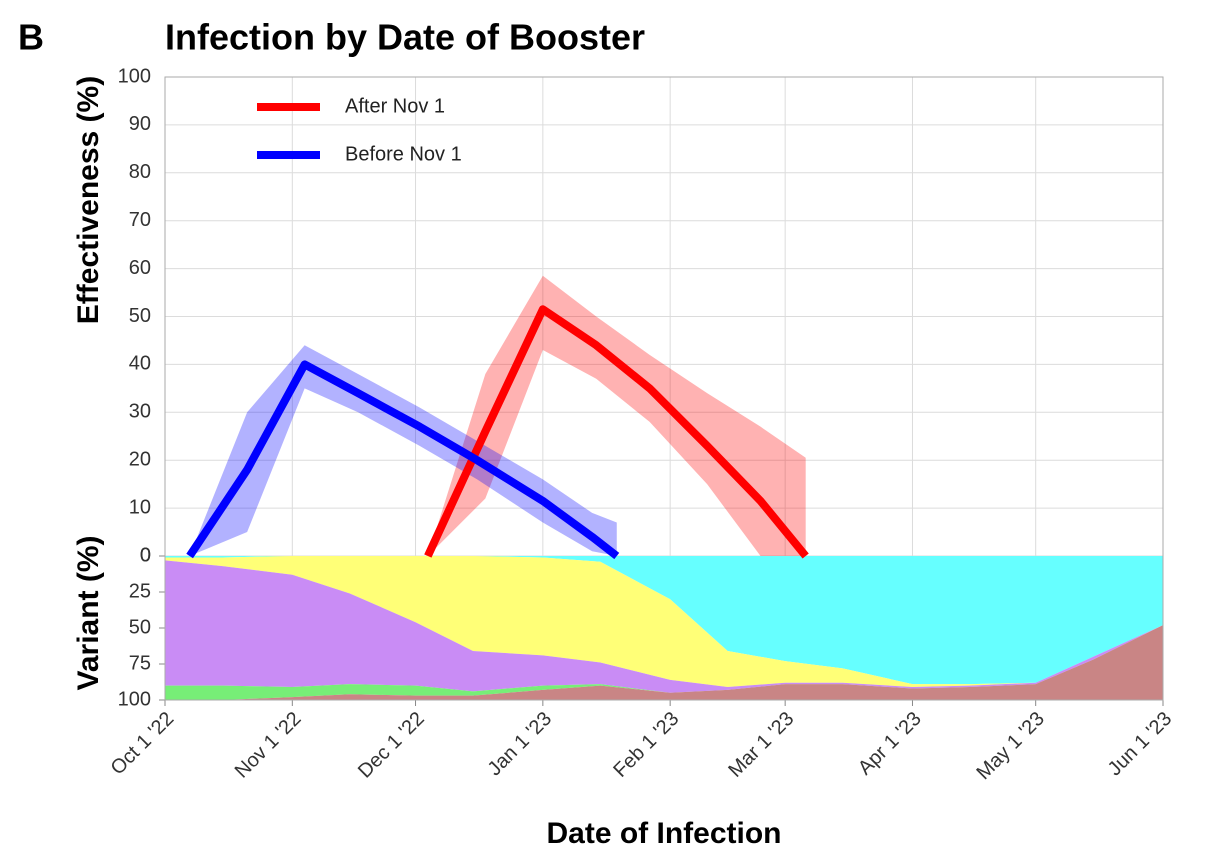  What do you see at coordinates (403, 154) in the screenshot?
I see `legend-label: Before Nov 1` at bounding box center [403, 154].